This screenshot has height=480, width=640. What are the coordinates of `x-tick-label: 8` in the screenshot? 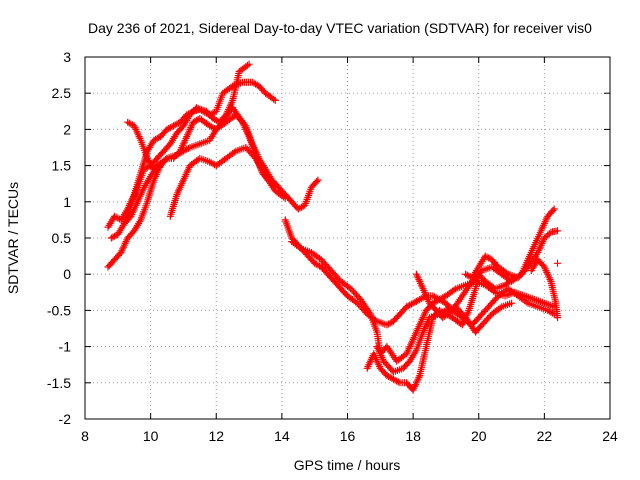 It's located at (85, 436).